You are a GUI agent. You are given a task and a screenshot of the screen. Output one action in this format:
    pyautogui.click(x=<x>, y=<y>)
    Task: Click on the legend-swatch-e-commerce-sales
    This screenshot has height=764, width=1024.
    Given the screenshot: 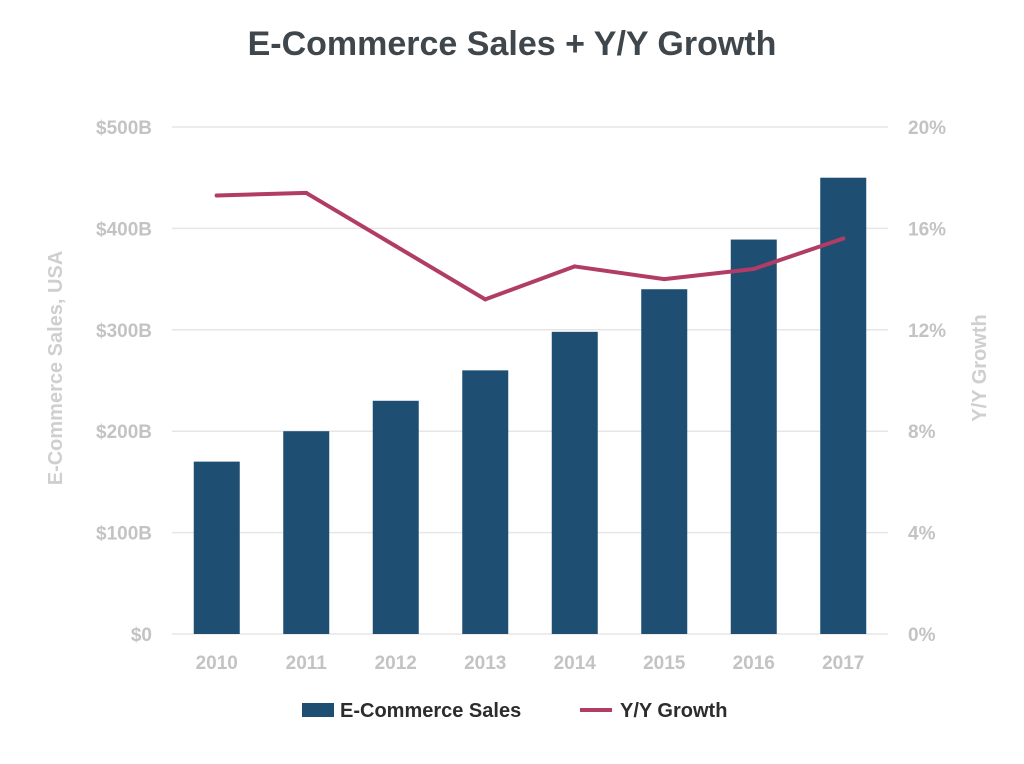 What is the action you would take?
    pyautogui.click(x=318, y=710)
    